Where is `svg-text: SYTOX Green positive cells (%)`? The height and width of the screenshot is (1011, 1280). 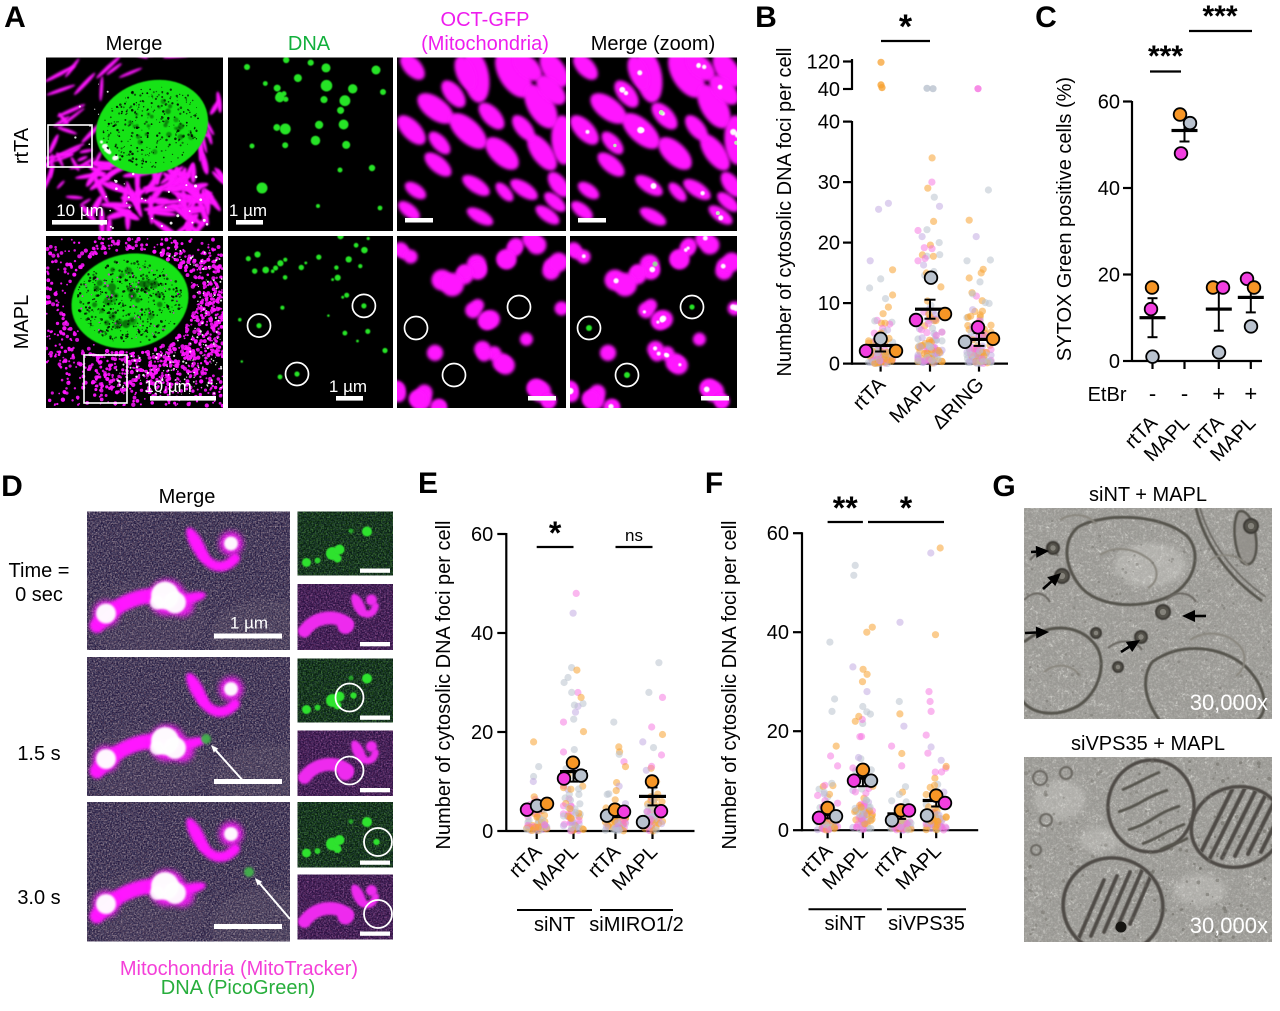 svg-text: SYTOX Green positive cells (%) is located at coordinates (1065, 219).